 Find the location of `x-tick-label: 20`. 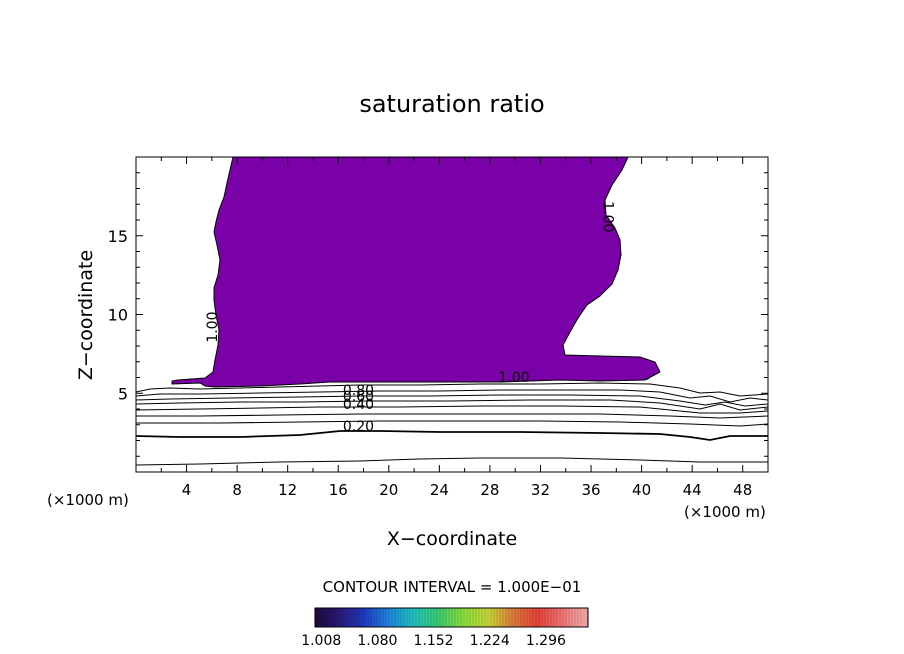

x-tick-label: 20 is located at coordinates (388, 490).